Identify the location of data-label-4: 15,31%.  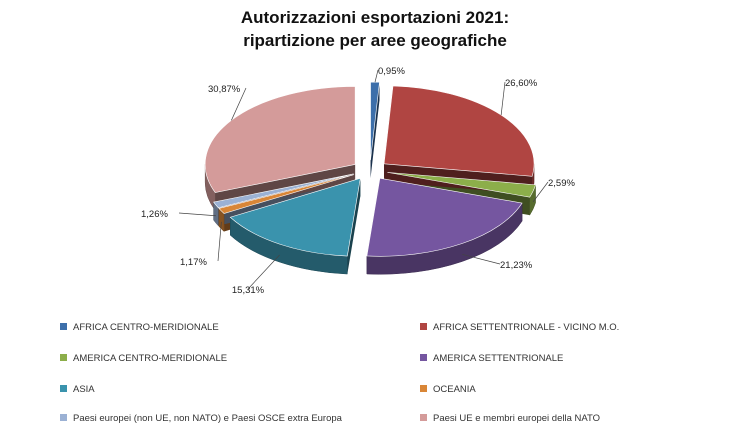
(248, 290).